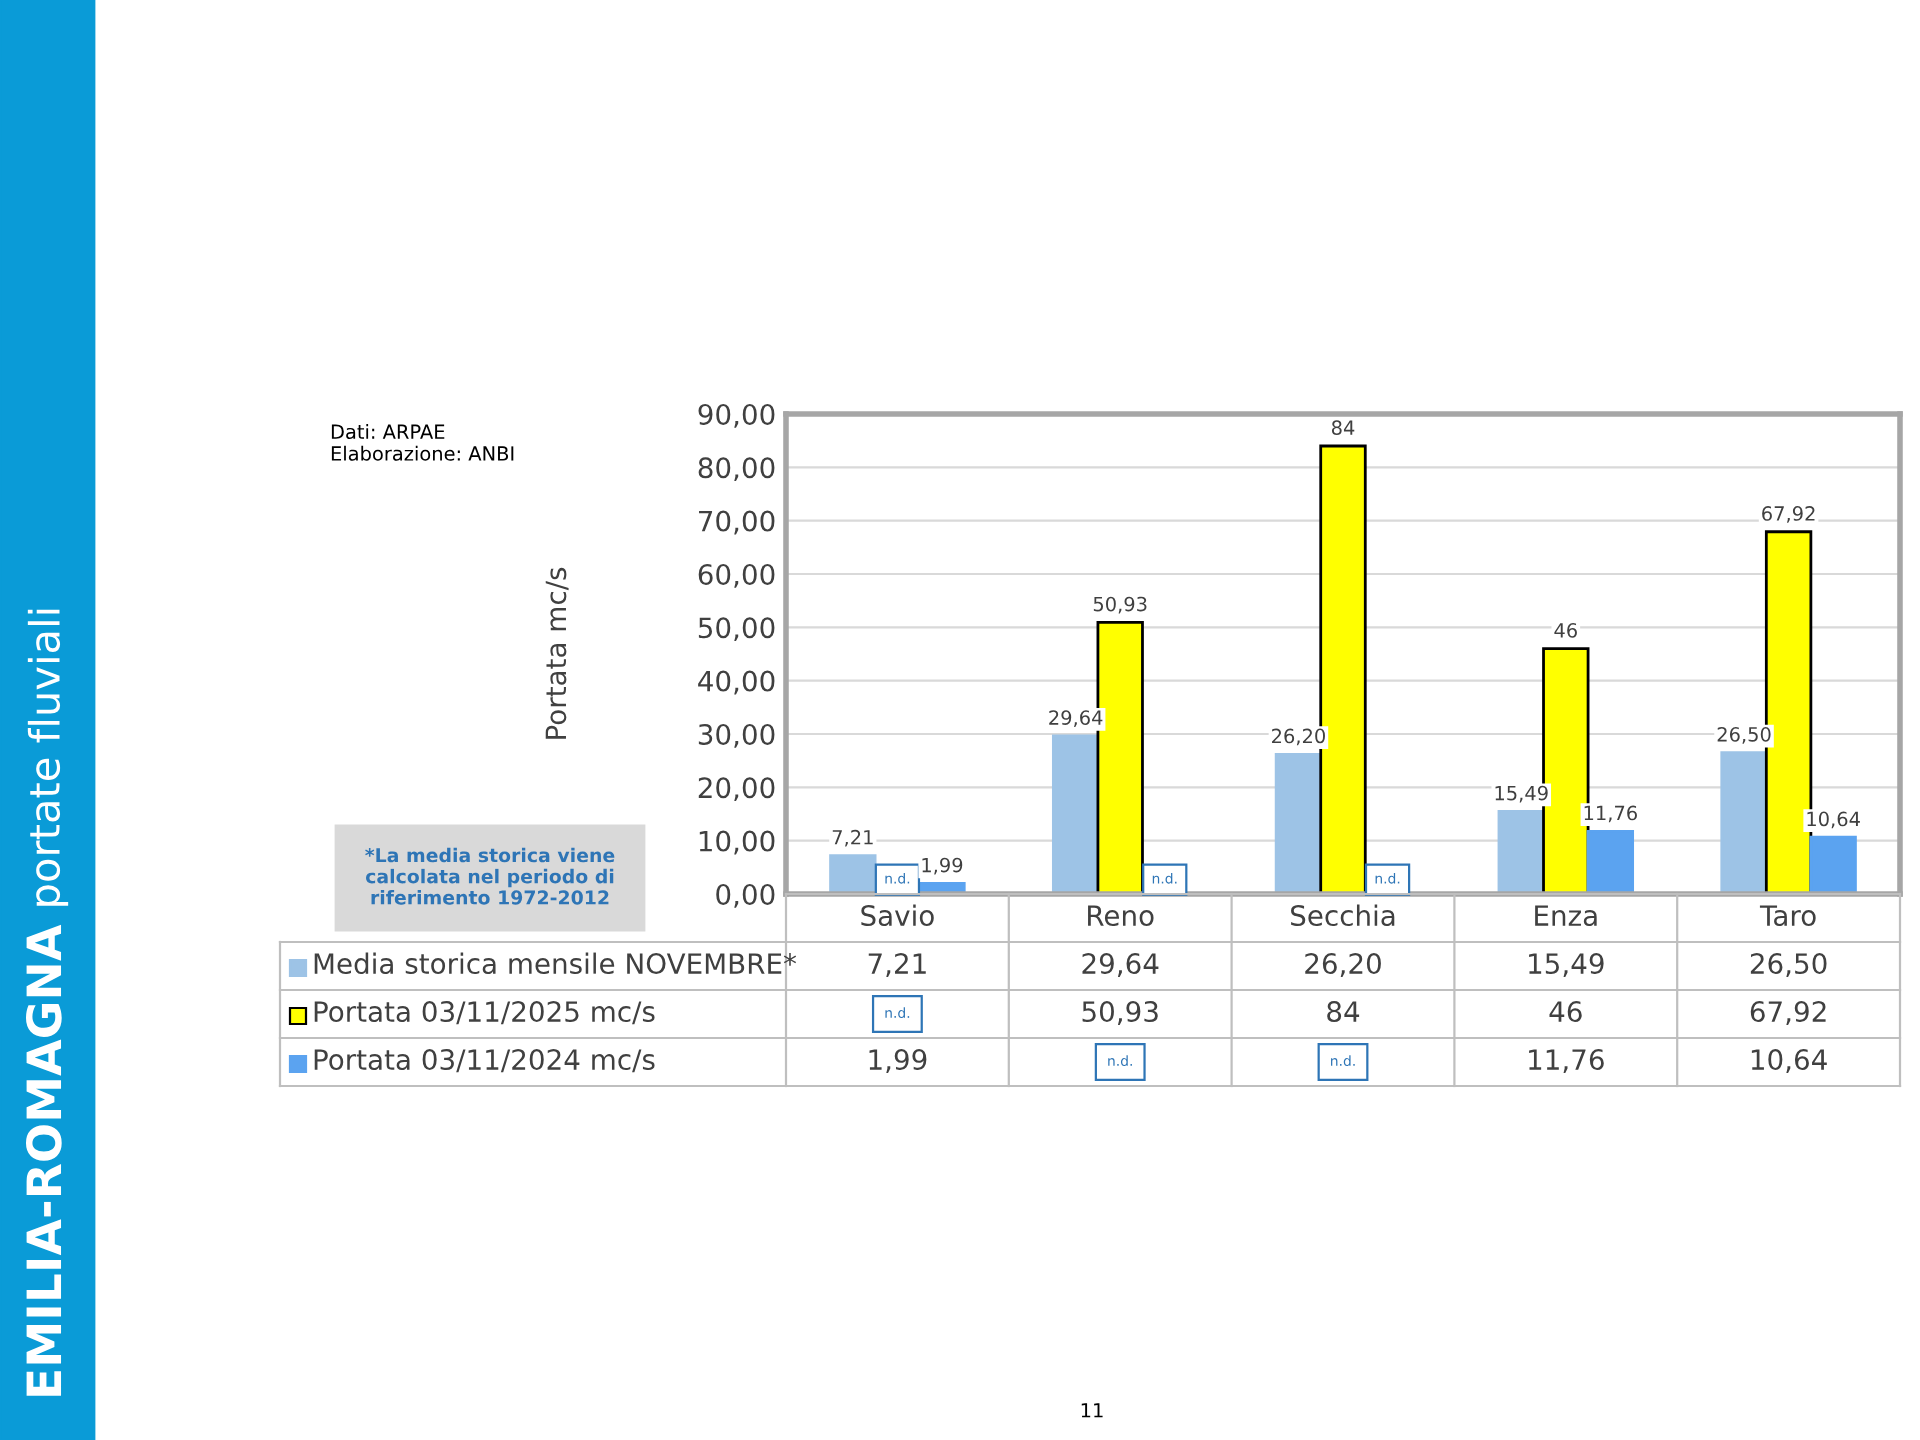  I want to click on y-tick-label: 90,00, so click(736, 415).